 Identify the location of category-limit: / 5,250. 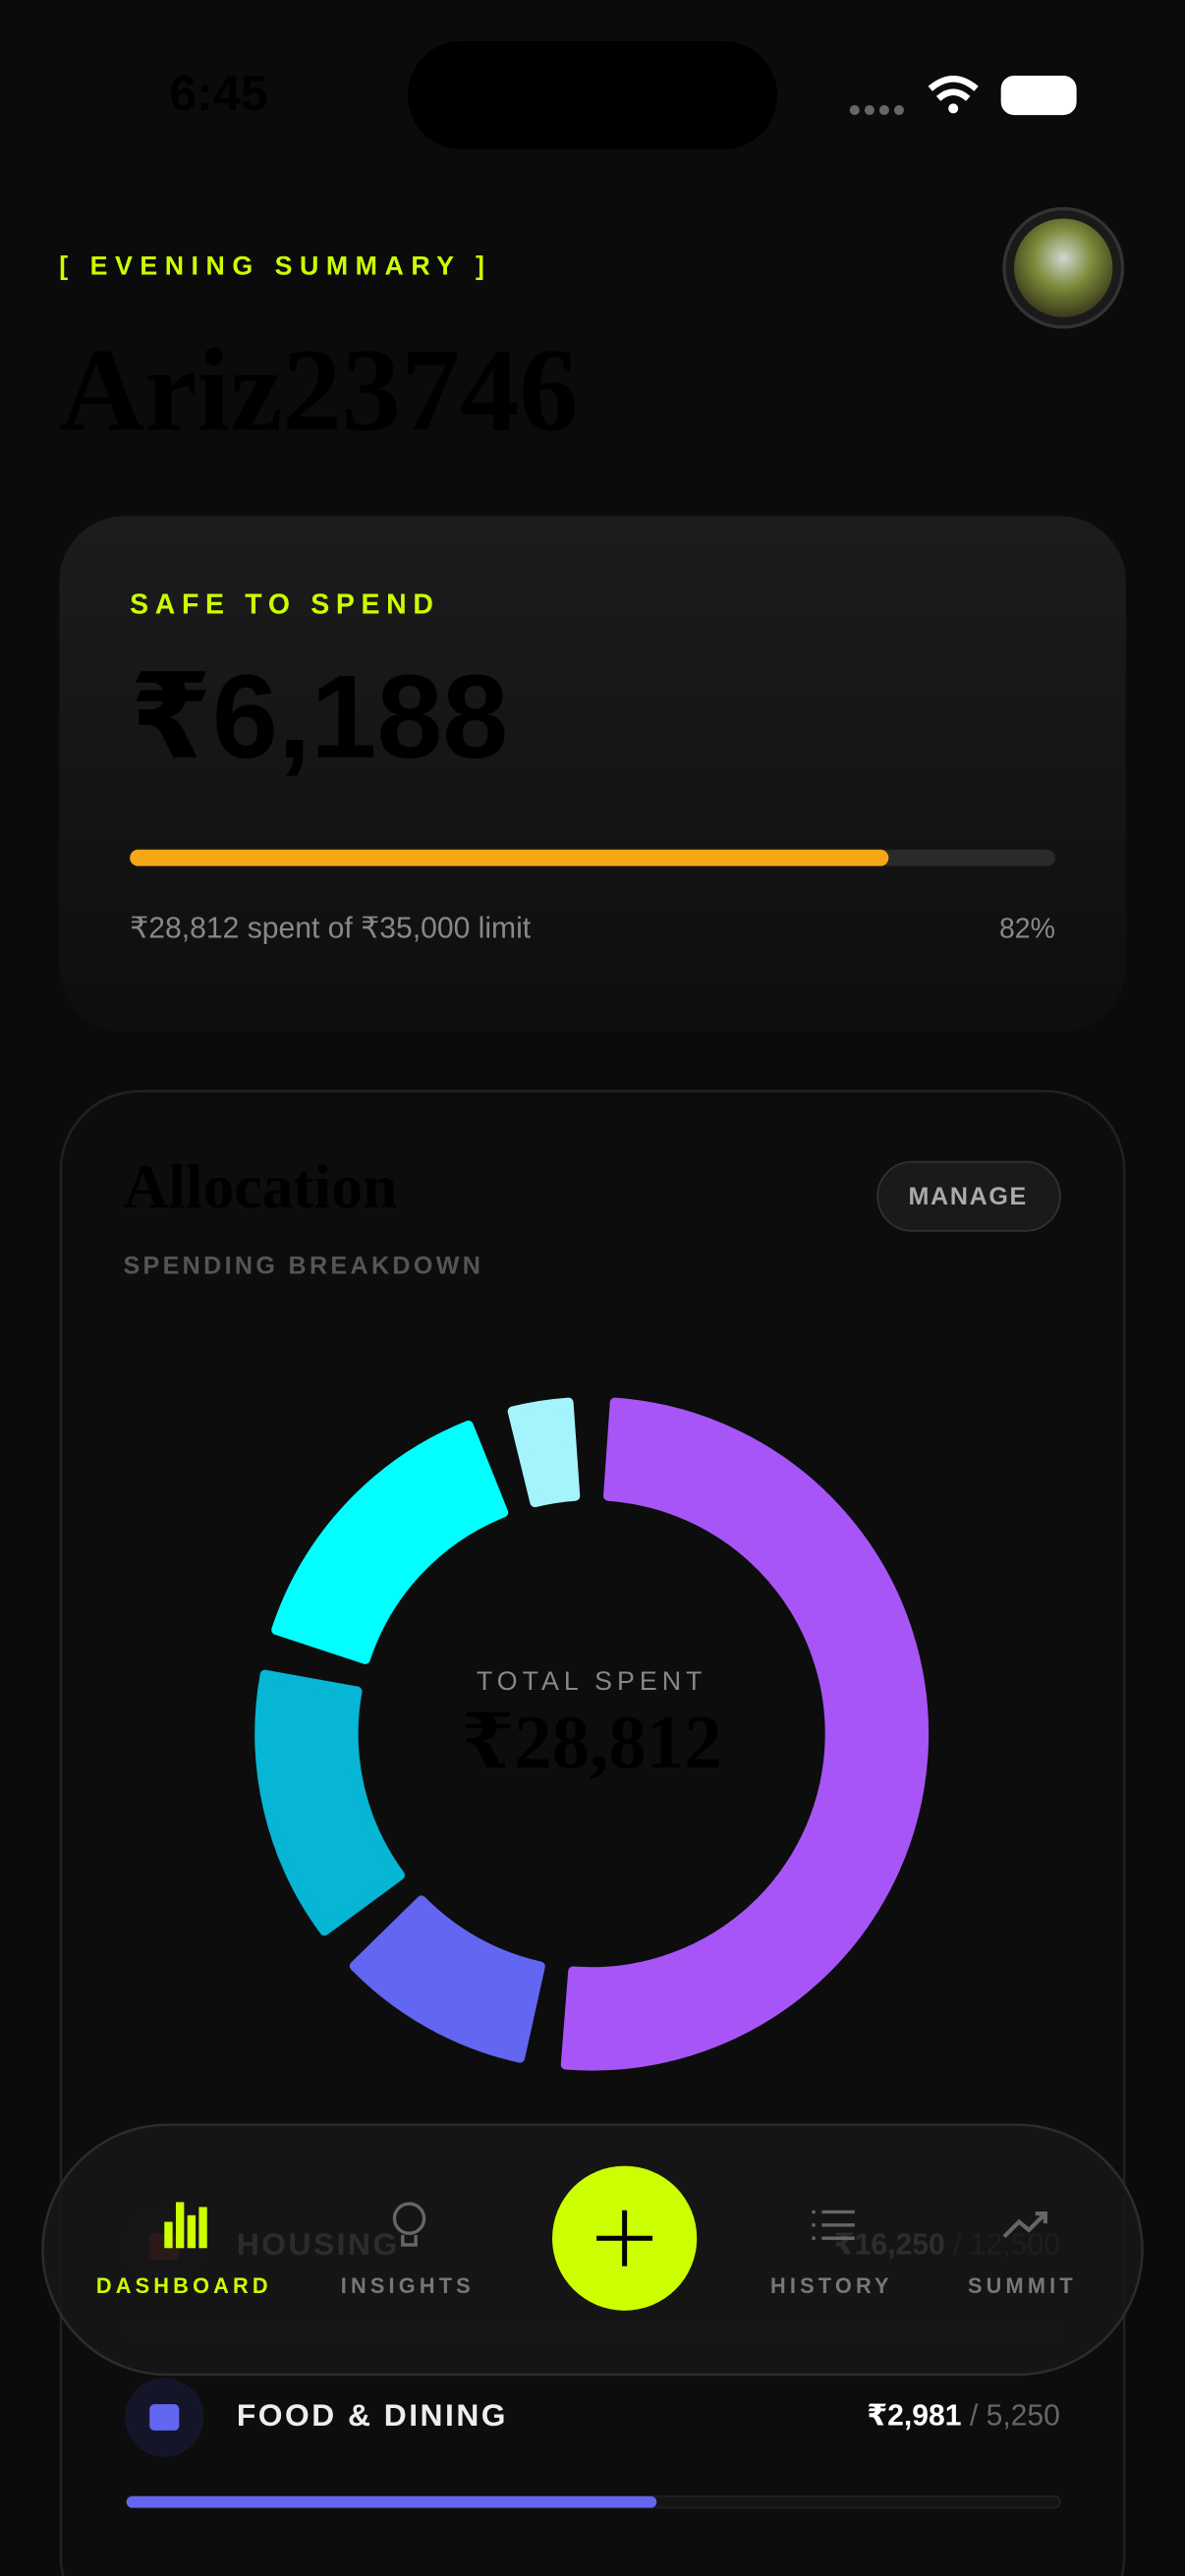
(1015, 2415).